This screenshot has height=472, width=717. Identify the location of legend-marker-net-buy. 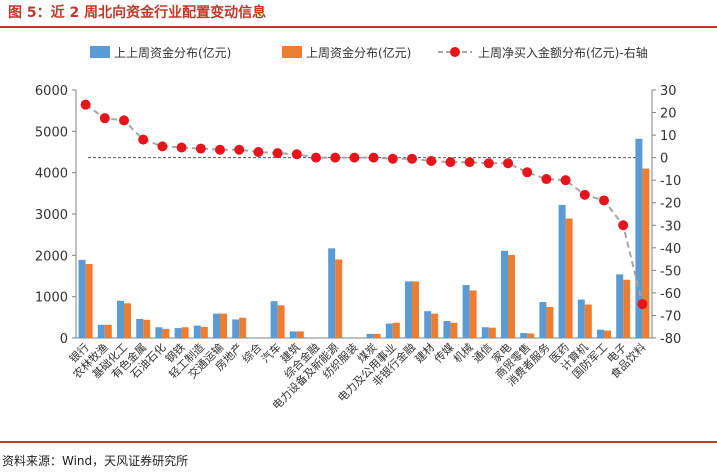
(455, 52).